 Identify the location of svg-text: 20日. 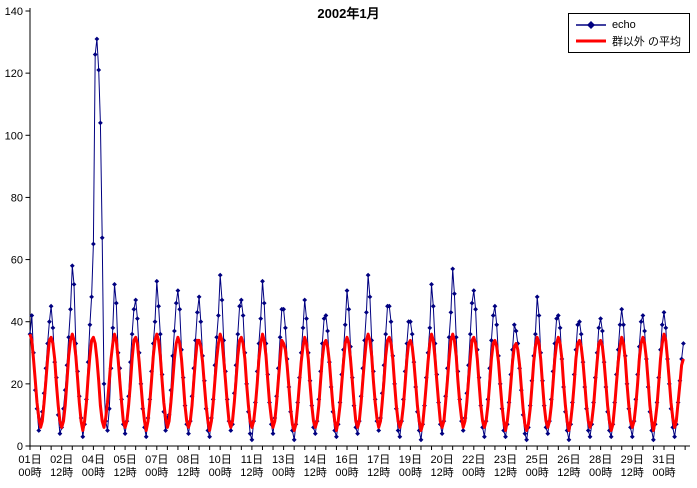
(441, 460).